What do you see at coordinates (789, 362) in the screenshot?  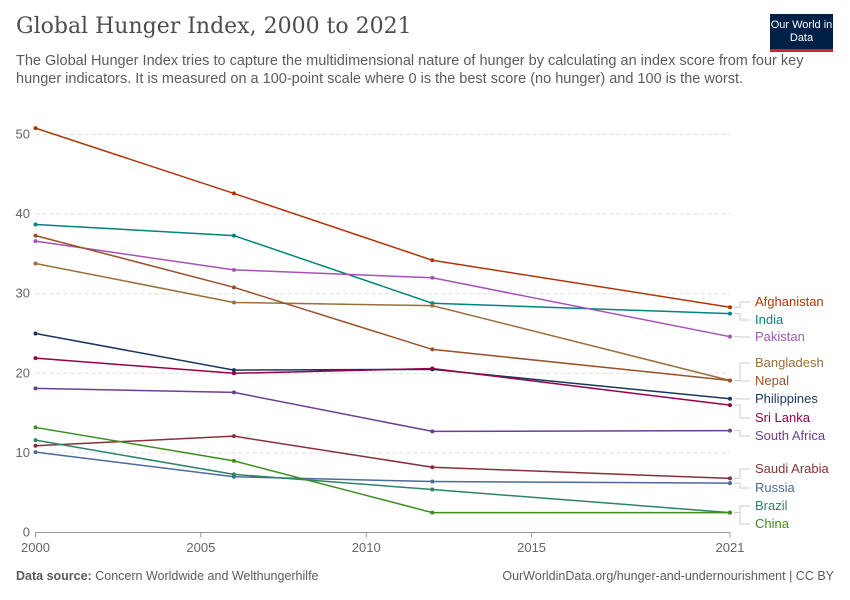 I see `series-label: Bangladesh` at bounding box center [789, 362].